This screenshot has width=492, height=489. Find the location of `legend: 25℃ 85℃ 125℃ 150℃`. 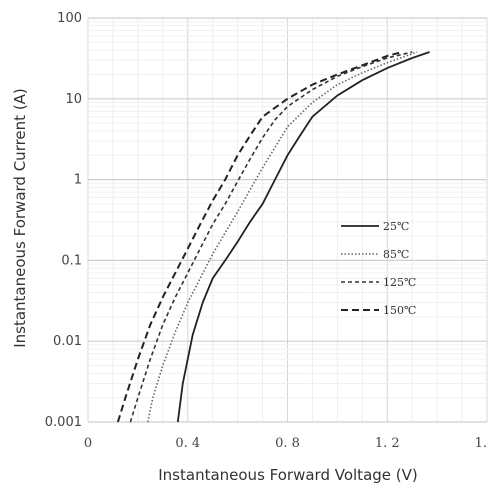

legend: 25℃ 85℃ 125℃ 150℃ is located at coordinates (378, 268).